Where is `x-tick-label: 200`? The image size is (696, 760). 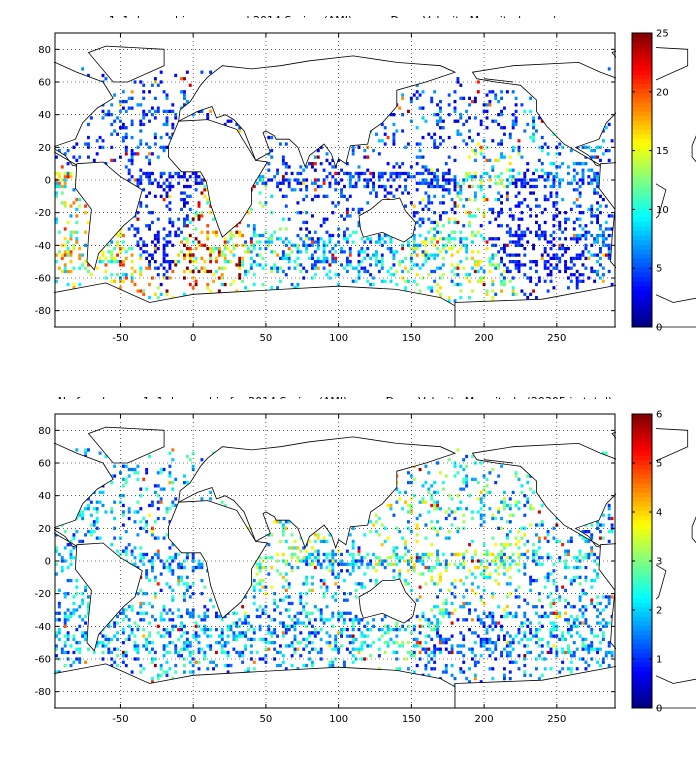
x-tick-label: 200 is located at coordinates (484, 719).